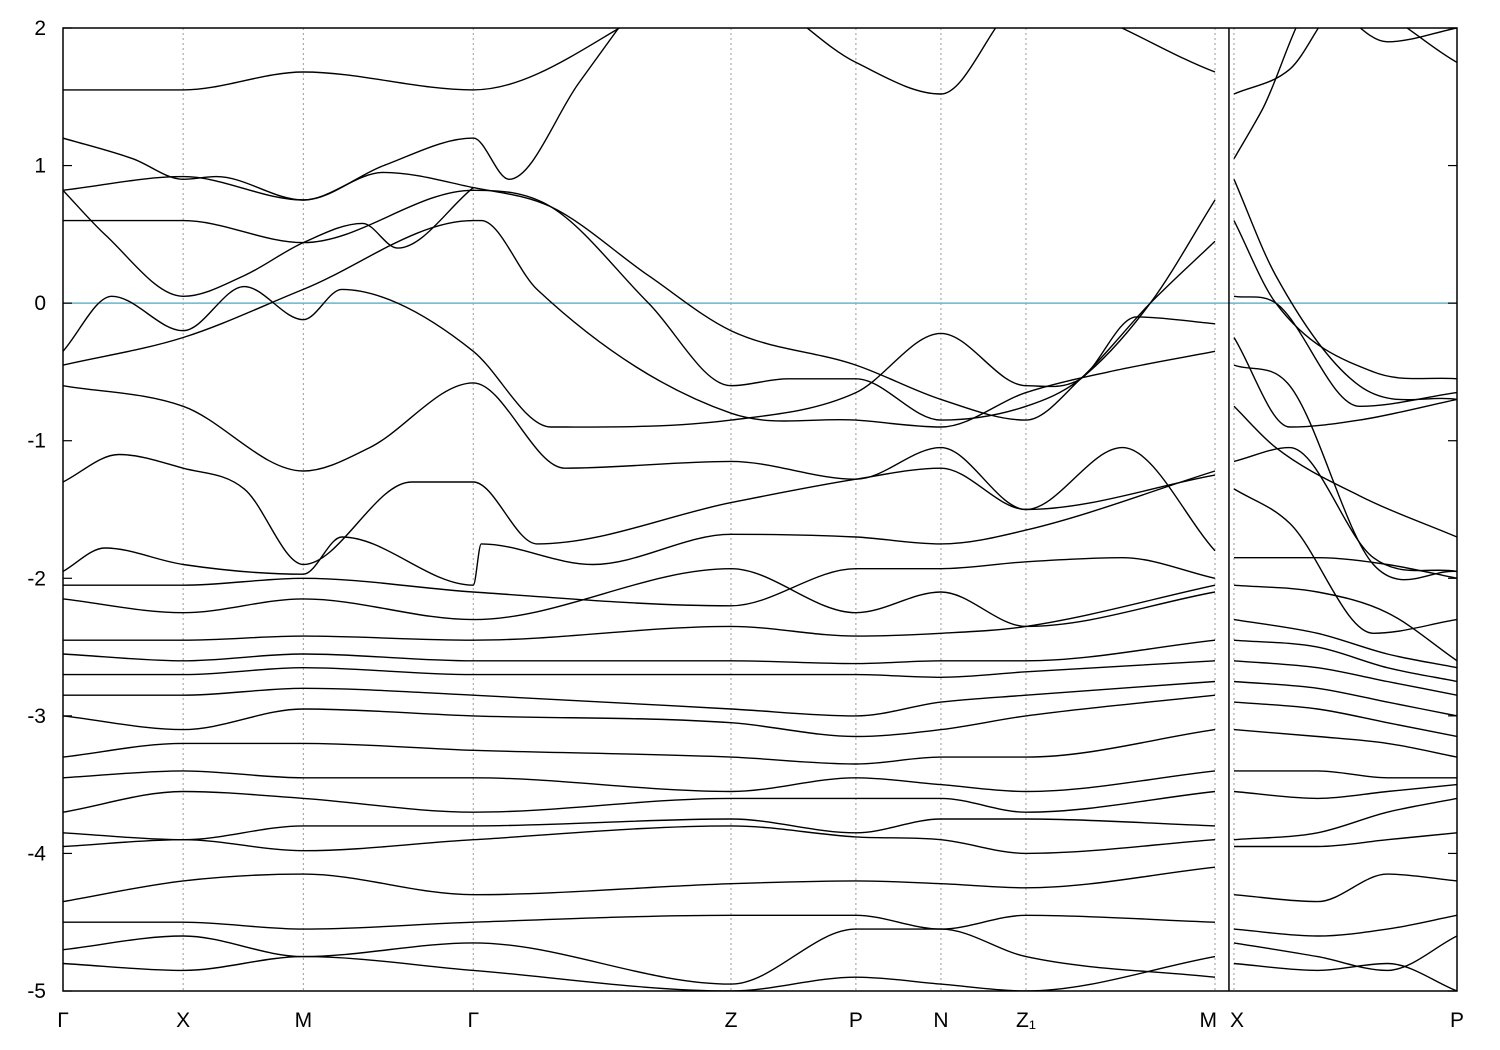 The image size is (1500, 1050). I want to click on y-tick-label: -1, so click(36, 441).